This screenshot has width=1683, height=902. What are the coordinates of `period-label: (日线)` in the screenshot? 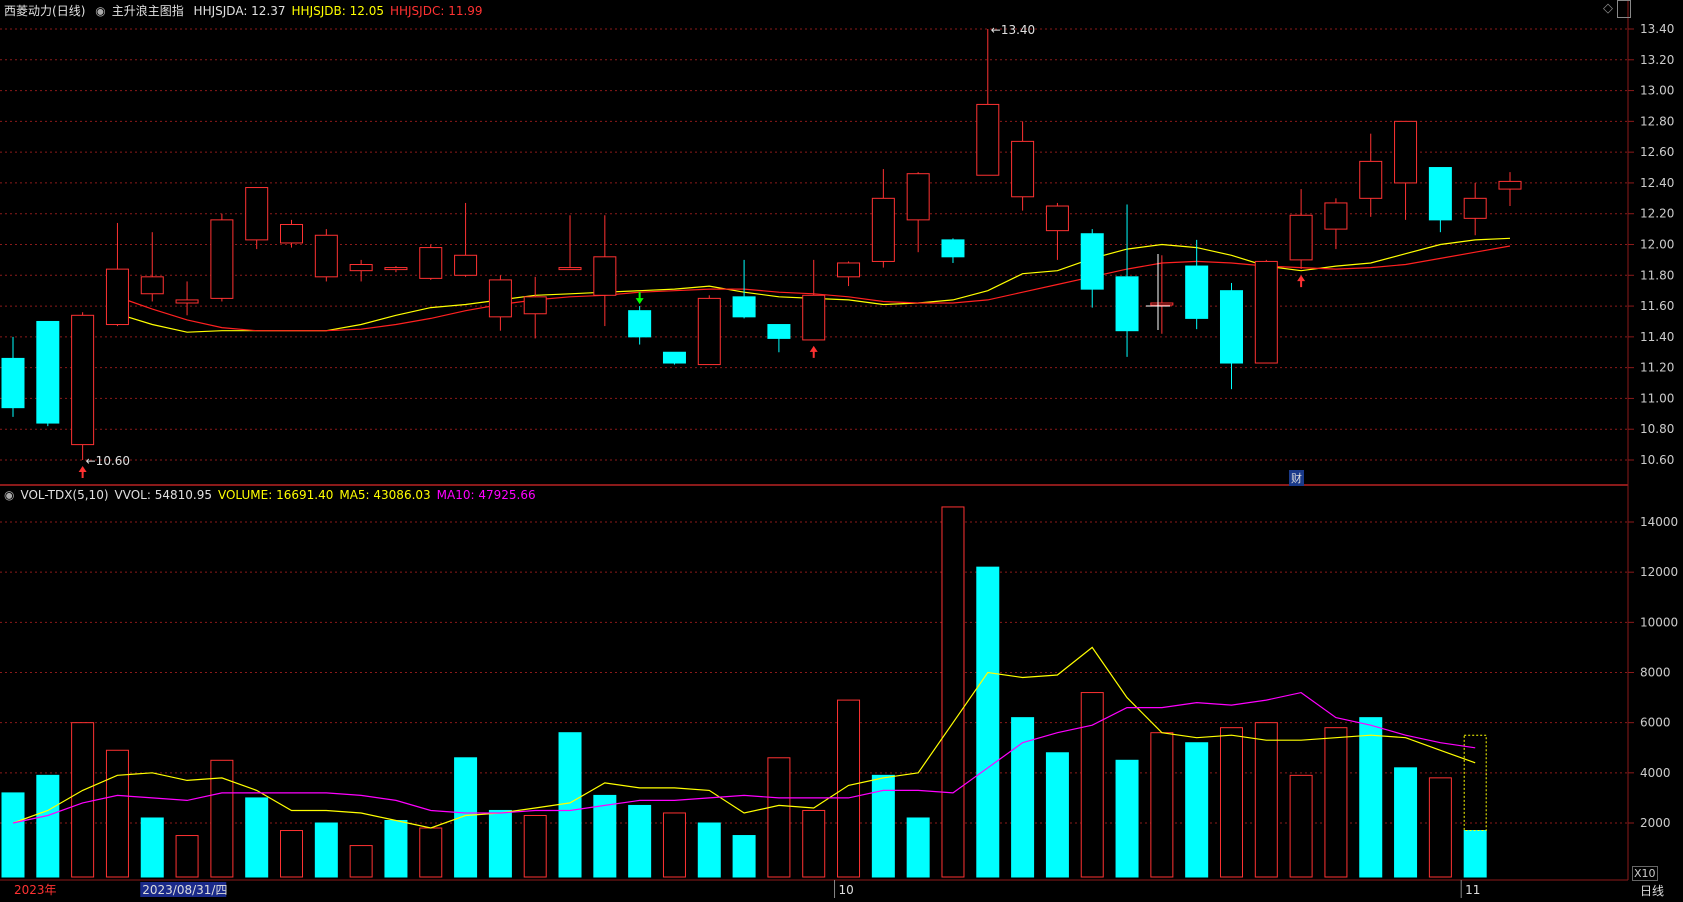 It's located at (69, 11).